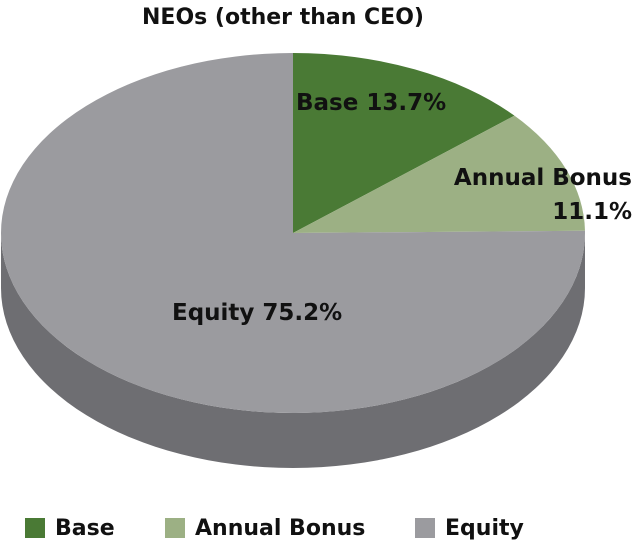 The image size is (633, 552). I want to click on data-label: Annual Bonus 11.1%, so click(542, 195).